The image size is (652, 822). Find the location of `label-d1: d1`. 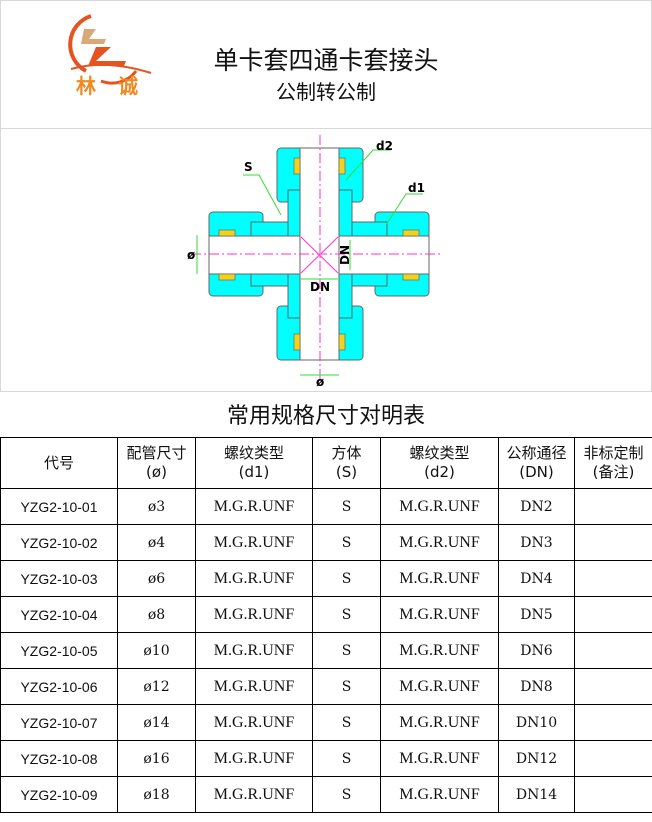

label-d1: d1 is located at coordinates (416, 188).